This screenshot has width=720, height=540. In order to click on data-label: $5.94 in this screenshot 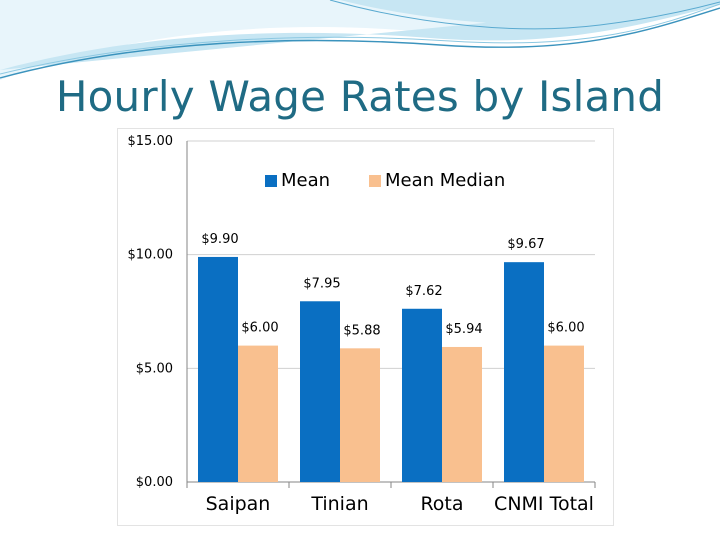, I will do `click(463, 329)`.